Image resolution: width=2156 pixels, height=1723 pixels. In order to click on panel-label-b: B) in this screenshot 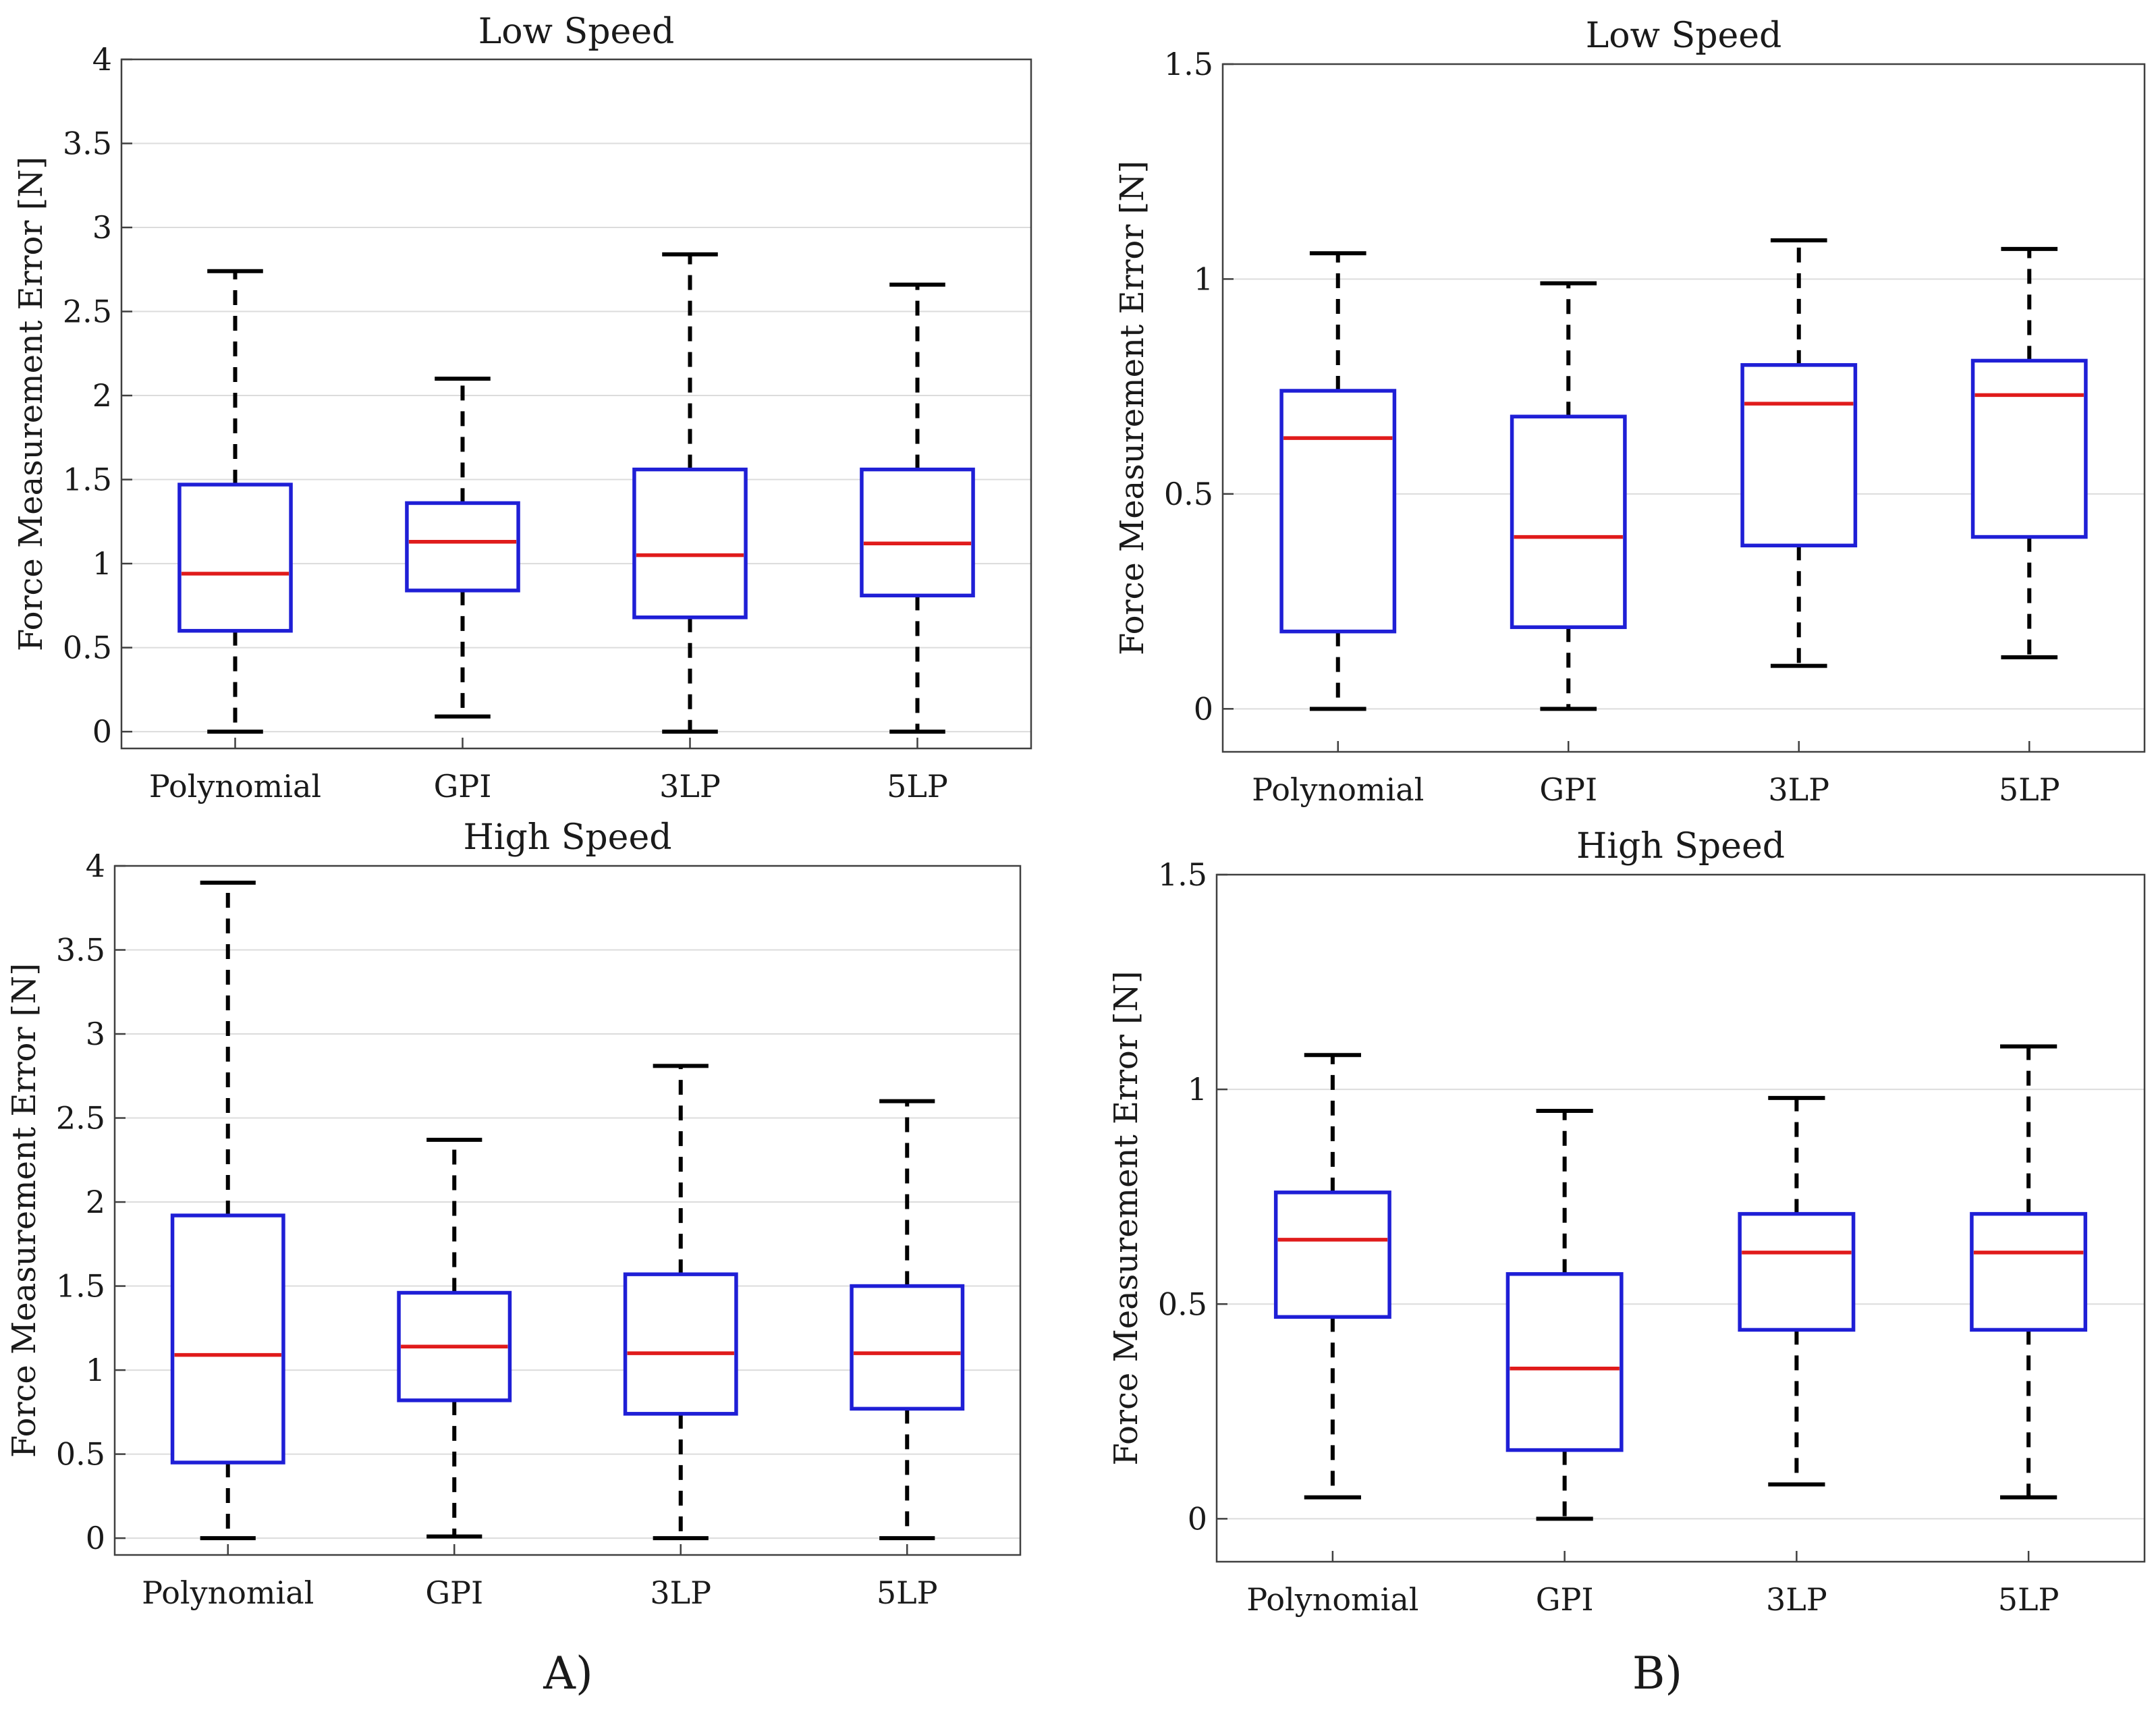, I will do `click(1657, 1673)`.